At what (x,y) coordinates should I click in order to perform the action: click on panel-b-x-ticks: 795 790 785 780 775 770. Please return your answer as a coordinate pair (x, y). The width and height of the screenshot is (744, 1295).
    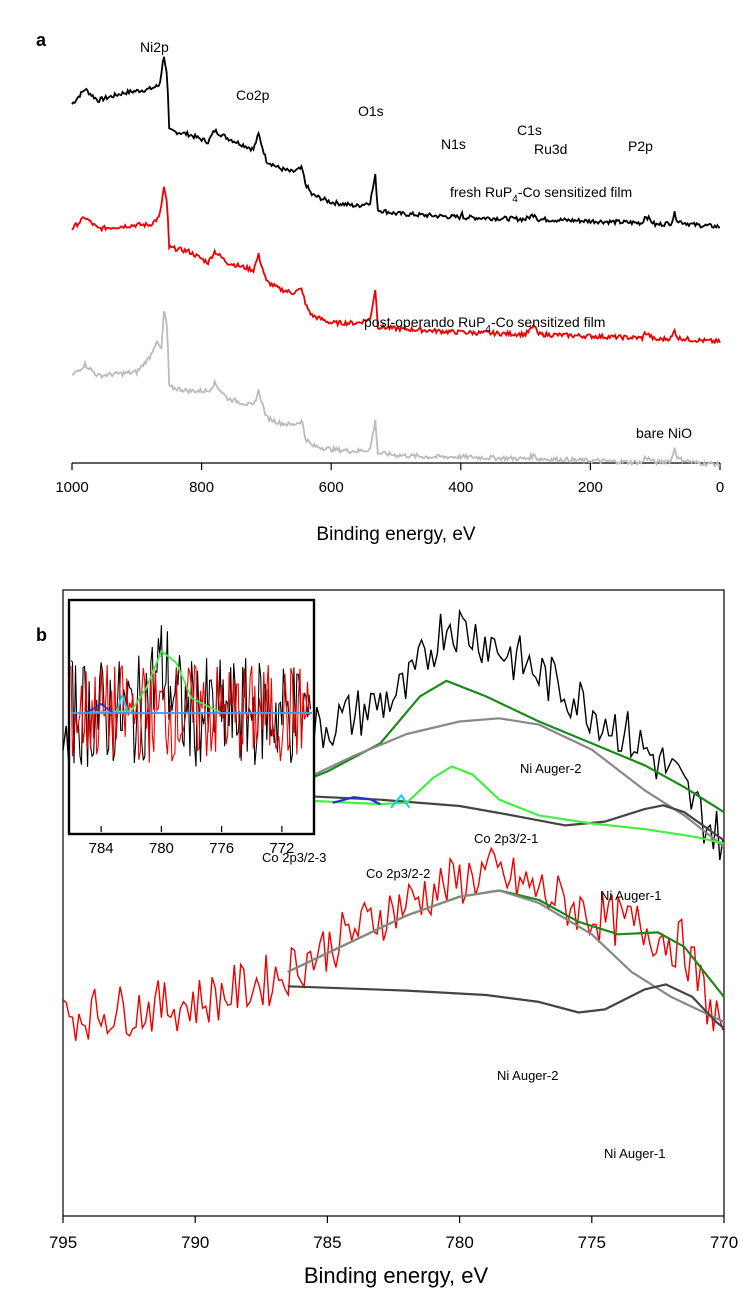
    Looking at the image, I should click on (393, 1234).